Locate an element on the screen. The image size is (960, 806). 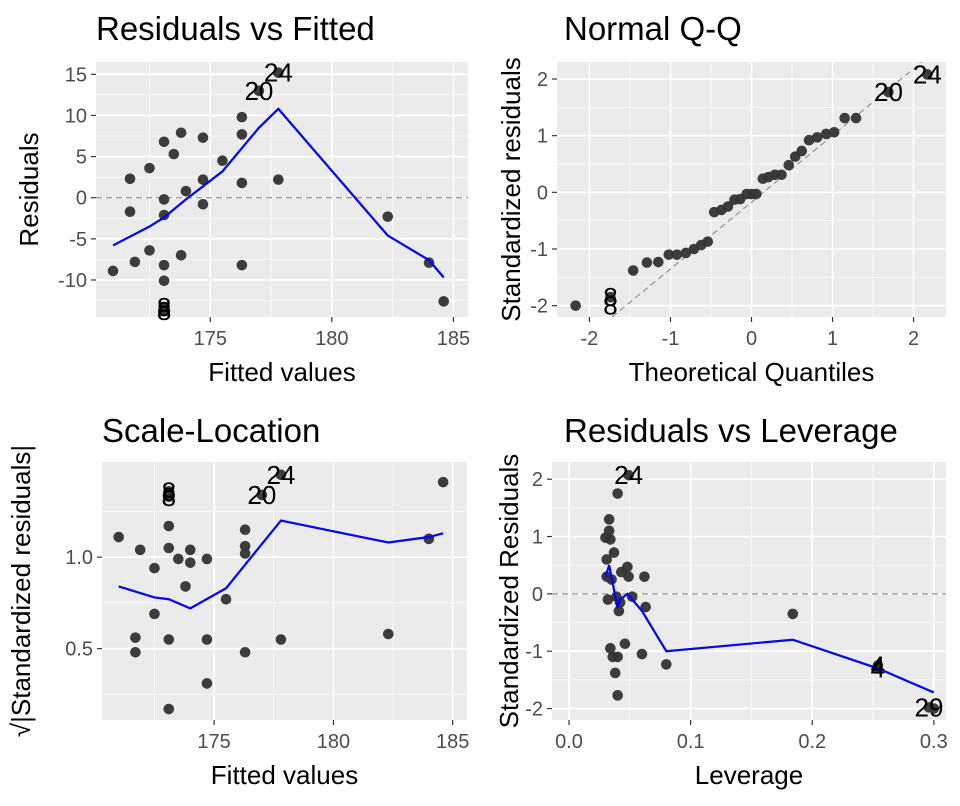
x-tick-label: 0.2 is located at coordinates (812, 742).